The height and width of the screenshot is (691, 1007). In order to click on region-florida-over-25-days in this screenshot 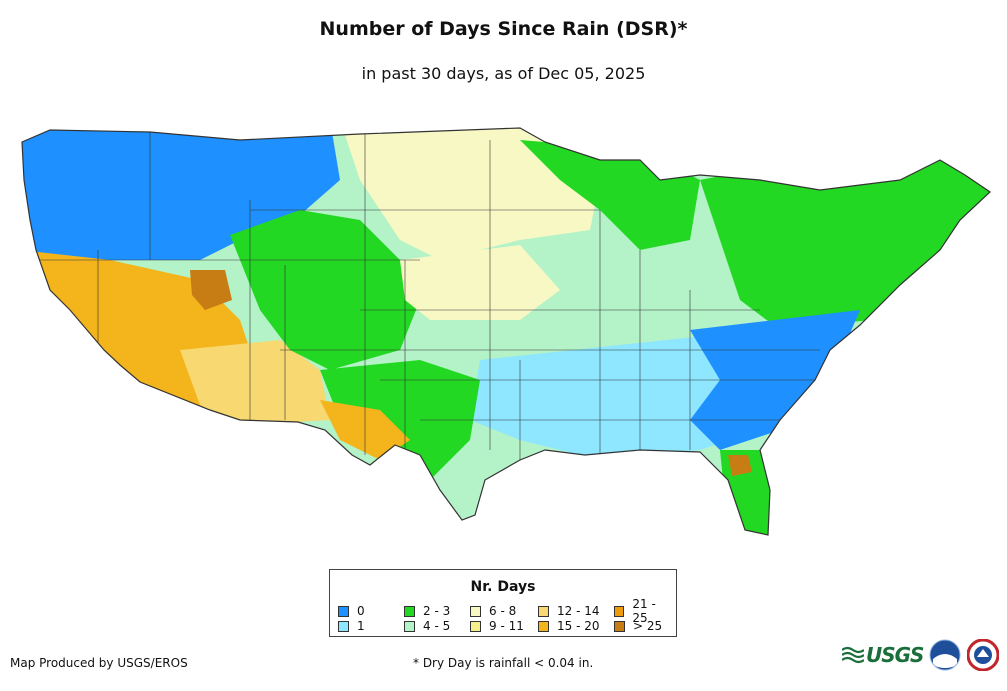, I will do `click(740, 465)`.